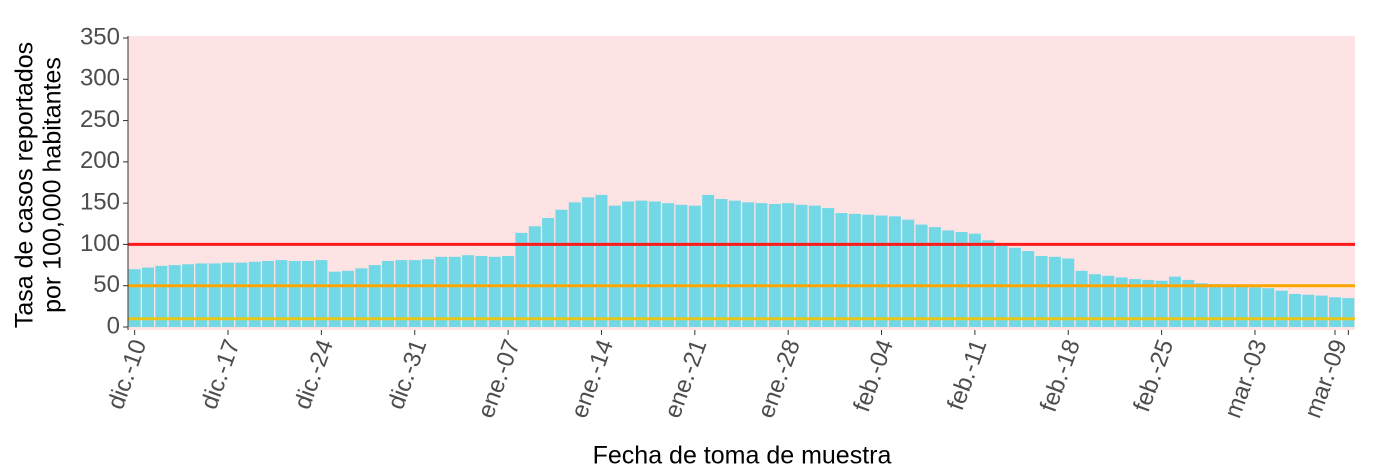 This screenshot has width=1379, height=471. What do you see at coordinates (592, 379) in the screenshot?
I see `x-tick-label: ene.-14` at bounding box center [592, 379].